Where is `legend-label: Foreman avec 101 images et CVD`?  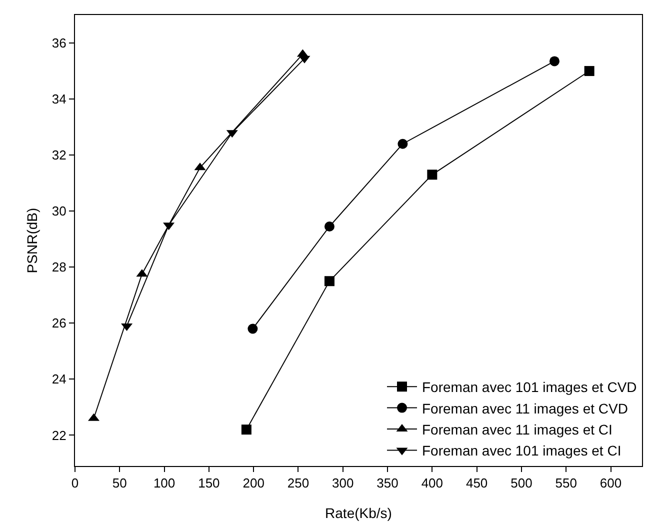 legend-label: Foreman avec 101 images et CVD is located at coordinates (529, 387).